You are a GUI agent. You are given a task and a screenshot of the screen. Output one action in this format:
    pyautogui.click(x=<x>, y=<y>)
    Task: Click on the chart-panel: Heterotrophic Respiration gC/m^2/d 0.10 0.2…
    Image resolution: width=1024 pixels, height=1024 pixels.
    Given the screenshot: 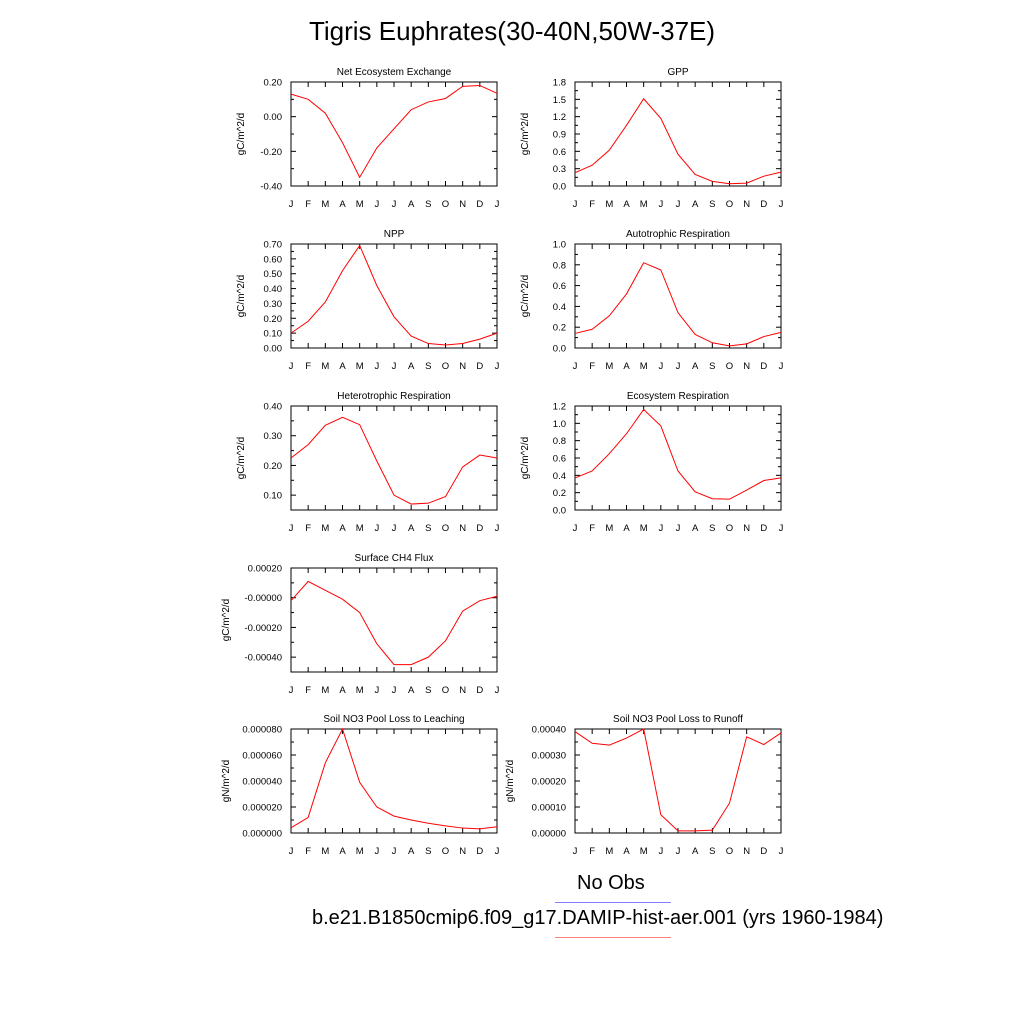 What is the action you would take?
    pyautogui.click(x=368, y=462)
    